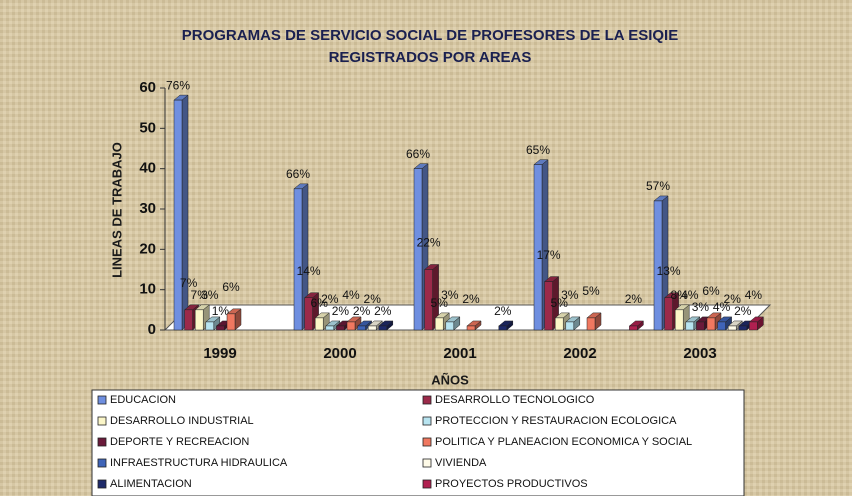 Image resolution: width=852 pixels, height=496 pixels. Describe the element at coordinates (143, 400) in the screenshot. I see `legend-label: EDUCACION` at that location.